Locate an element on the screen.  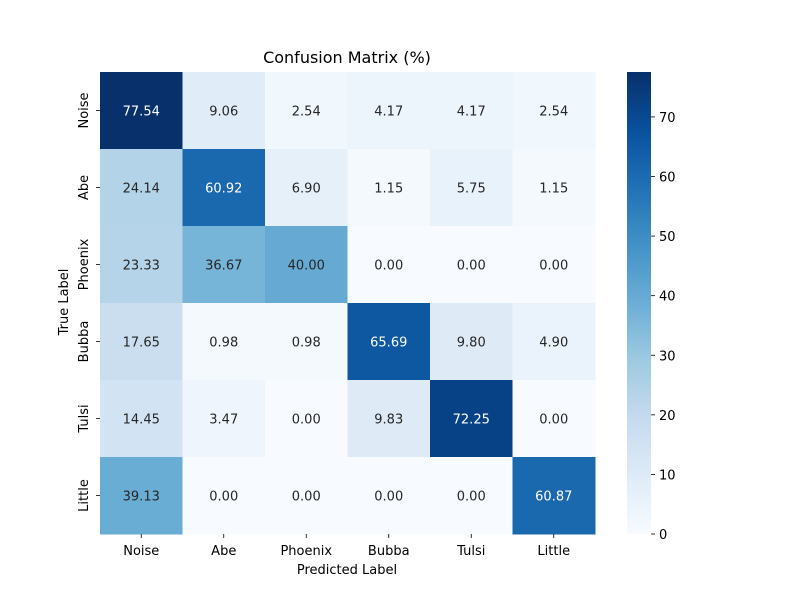
cell-value-label: 9.83 is located at coordinates (388, 420).